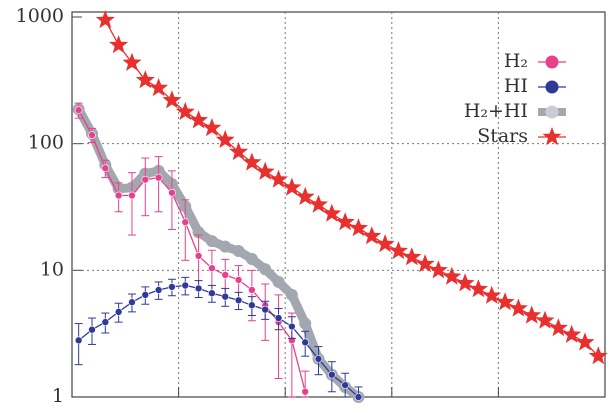  I want to click on y-tick-label: 100, so click(46, 143).